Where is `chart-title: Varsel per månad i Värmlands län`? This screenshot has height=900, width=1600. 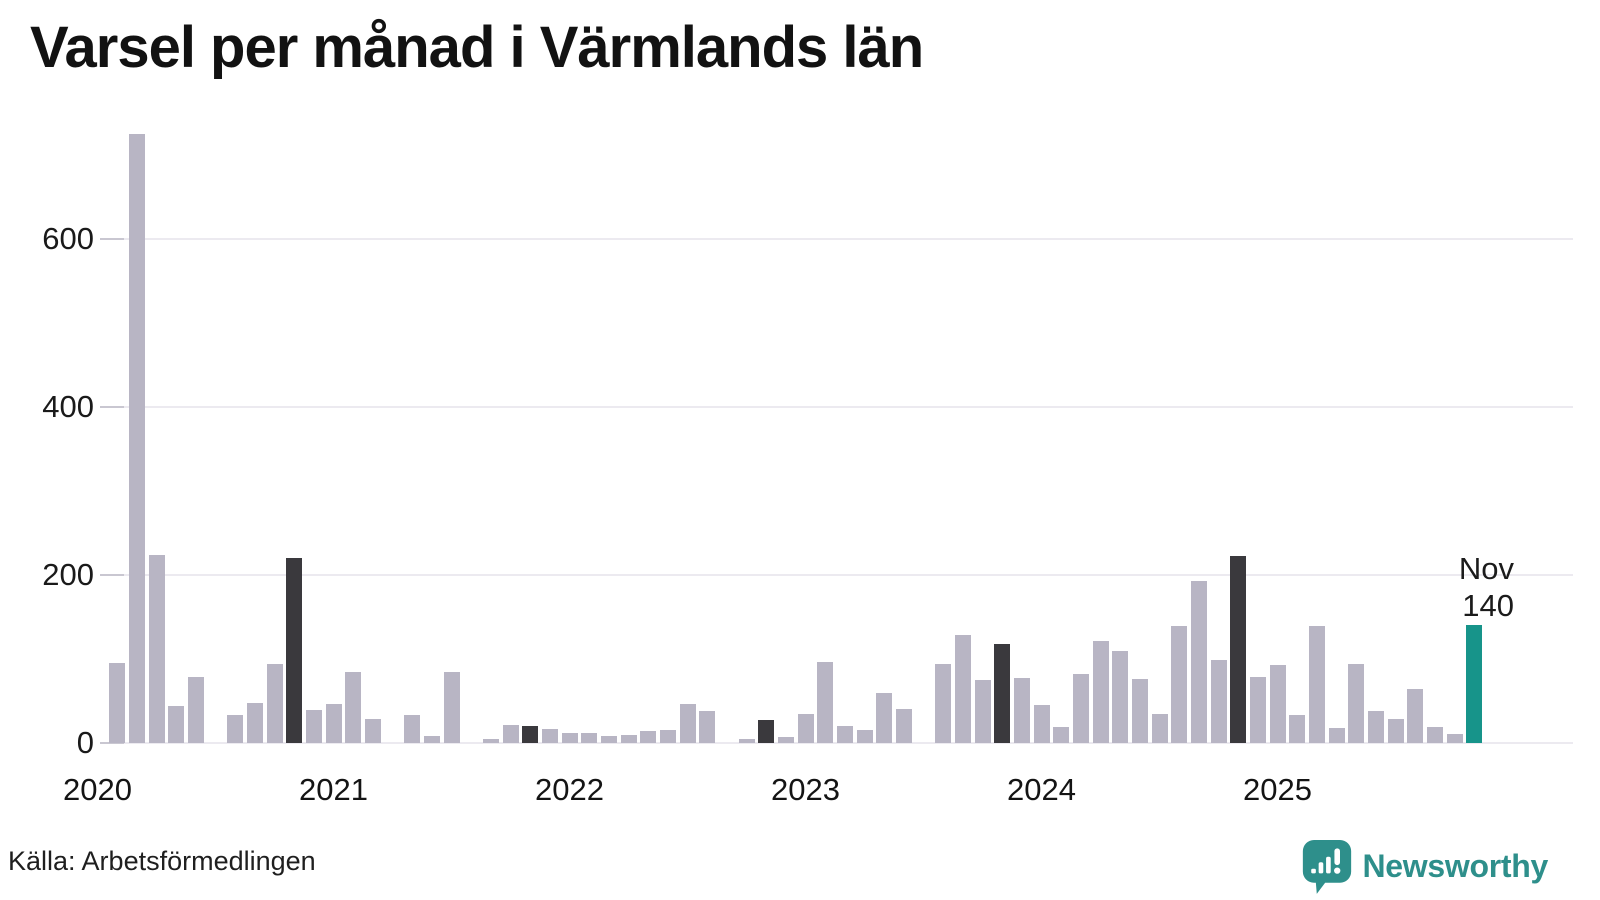
chart-title: Varsel per månad i Värmlands län is located at coordinates (477, 47).